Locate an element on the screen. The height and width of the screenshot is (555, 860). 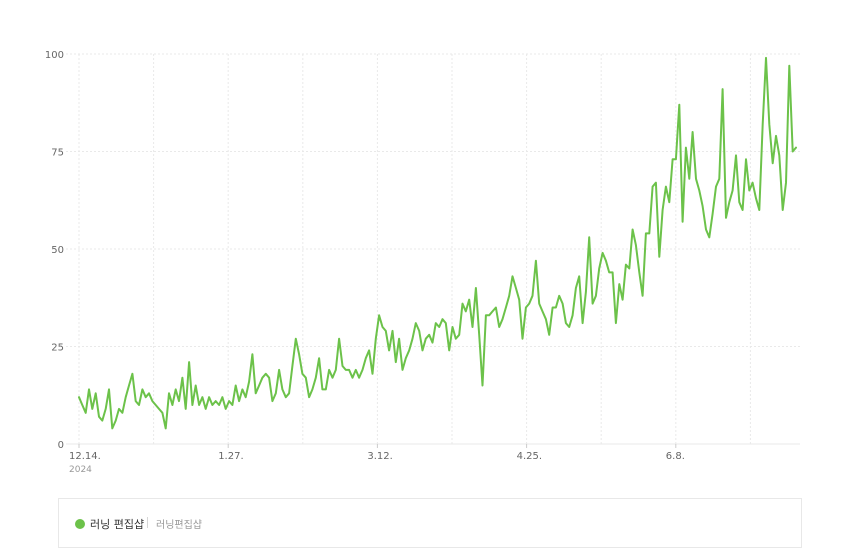
x-tick-label: 3.12. is located at coordinates (379, 456).